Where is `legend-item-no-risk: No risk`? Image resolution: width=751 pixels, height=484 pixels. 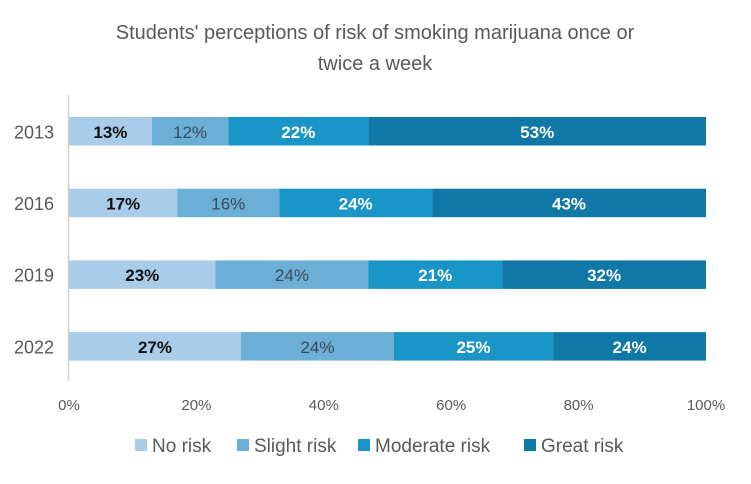
legend-item-no-risk: No risk is located at coordinates (173, 446).